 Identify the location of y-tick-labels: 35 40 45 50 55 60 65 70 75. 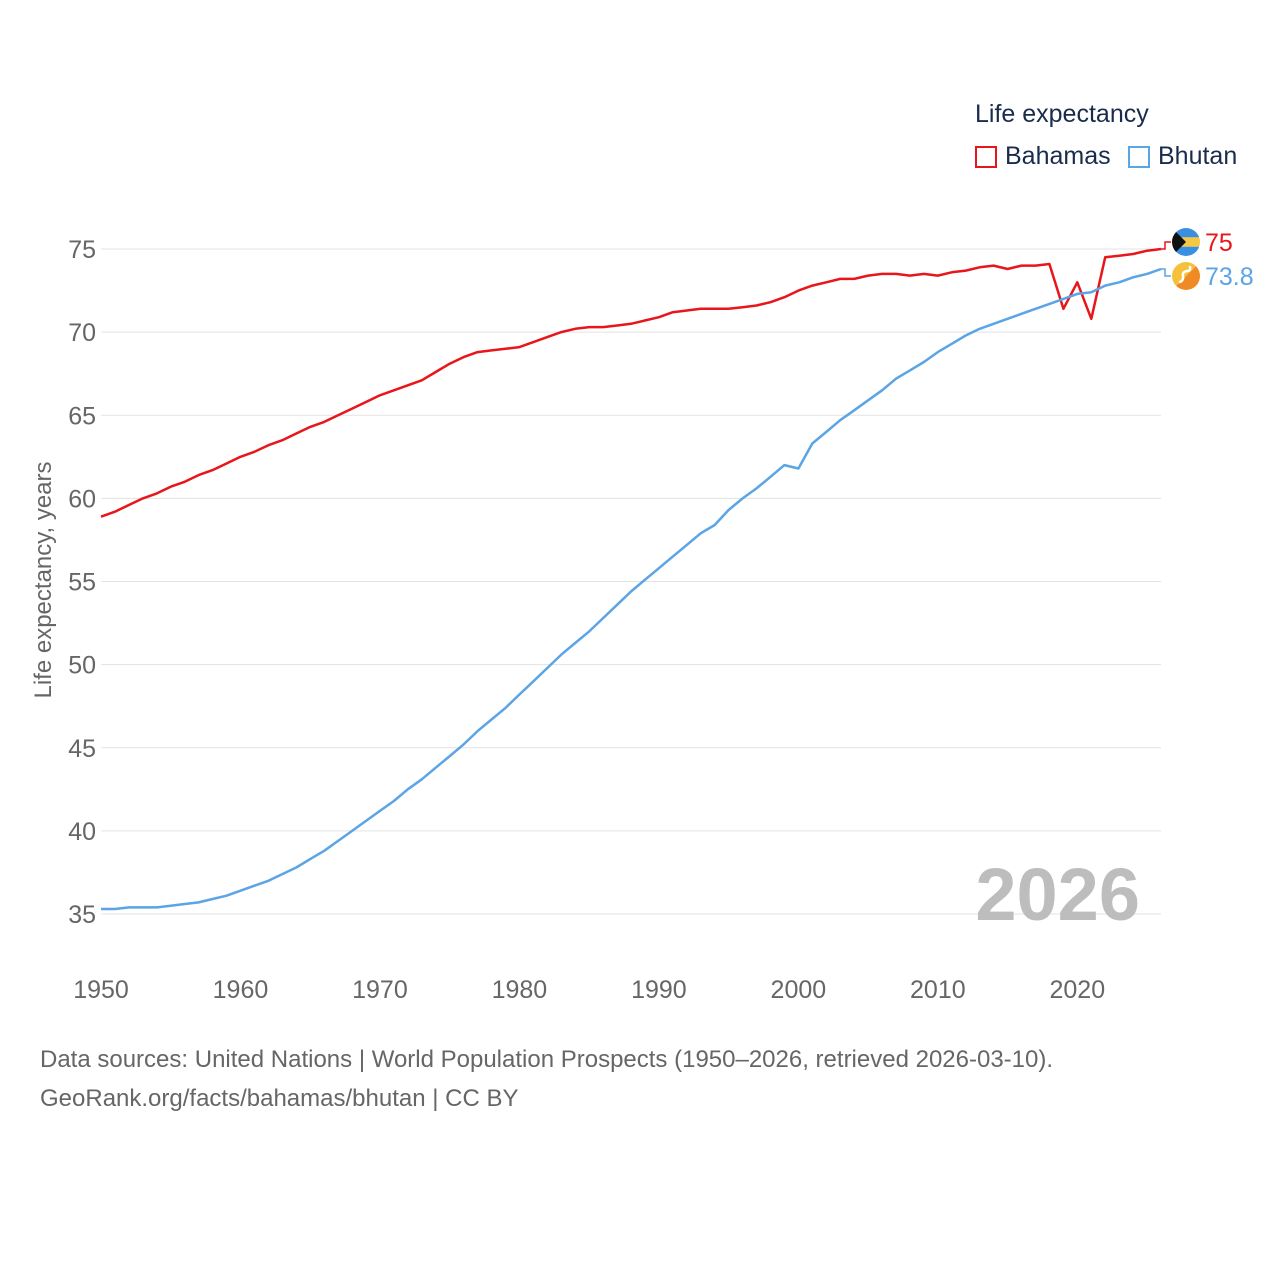
(82, 582).